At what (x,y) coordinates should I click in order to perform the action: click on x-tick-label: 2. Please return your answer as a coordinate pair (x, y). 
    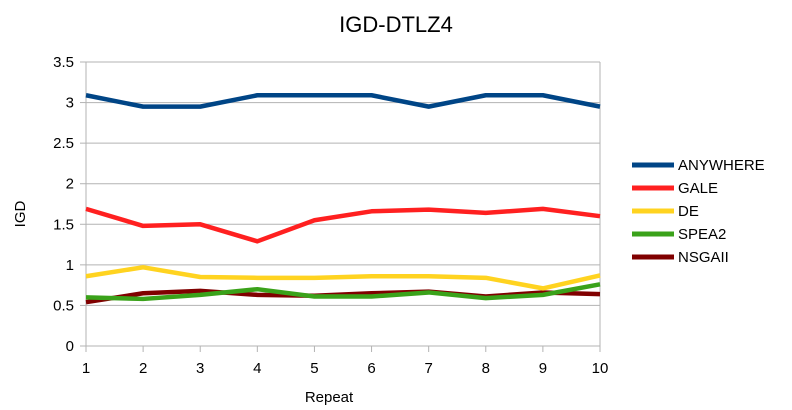
    Looking at the image, I should click on (143, 368).